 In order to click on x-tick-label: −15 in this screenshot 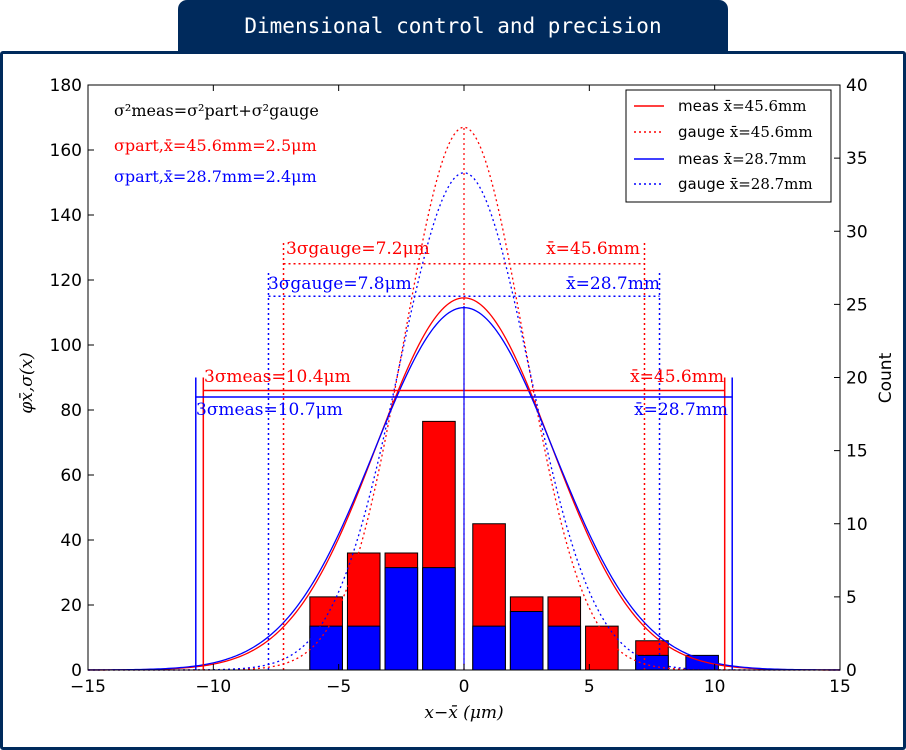, I will do `click(88, 687)`.